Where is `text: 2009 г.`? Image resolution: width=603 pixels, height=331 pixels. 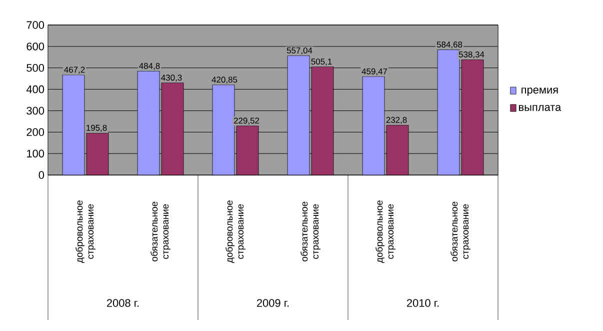 text: 2009 г. is located at coordinates (272, 303).